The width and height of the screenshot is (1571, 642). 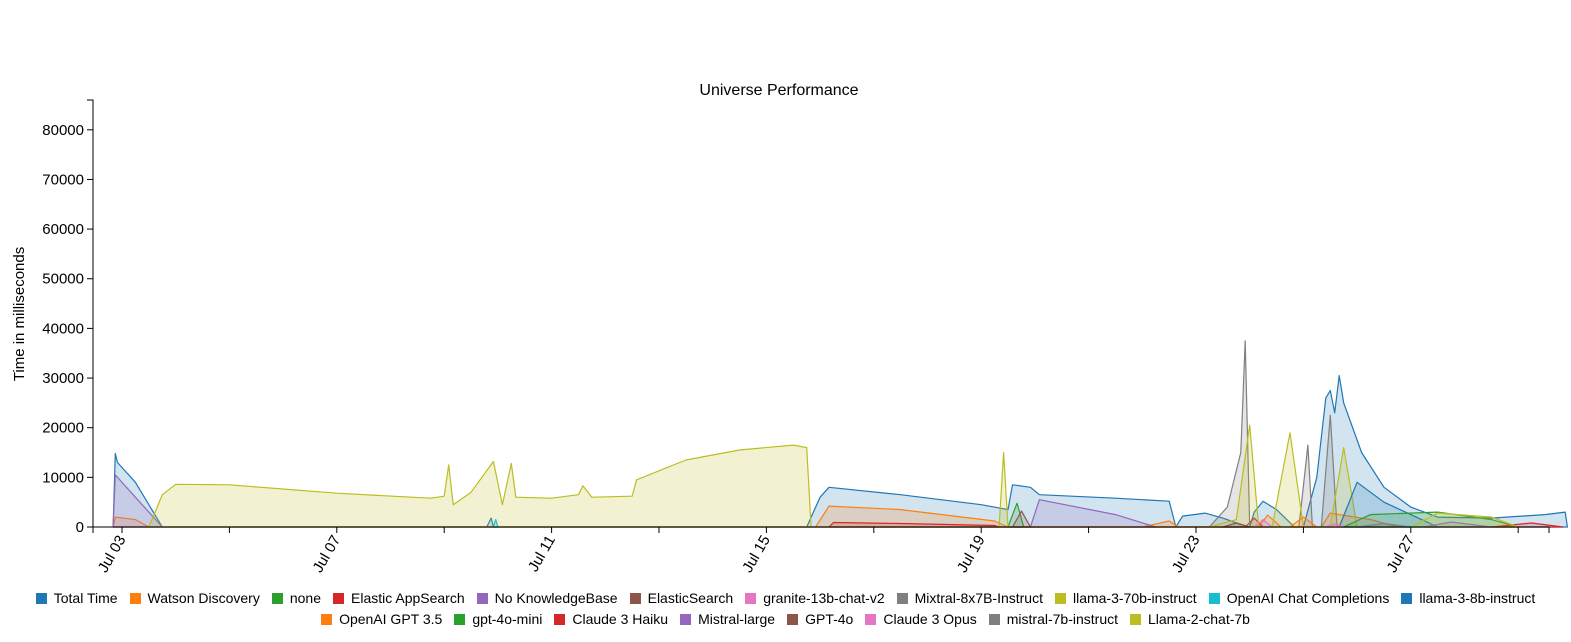 I want to click on legend-item-no-knowledgebase: No KnowledgeBase, so click(x=547, y=598).